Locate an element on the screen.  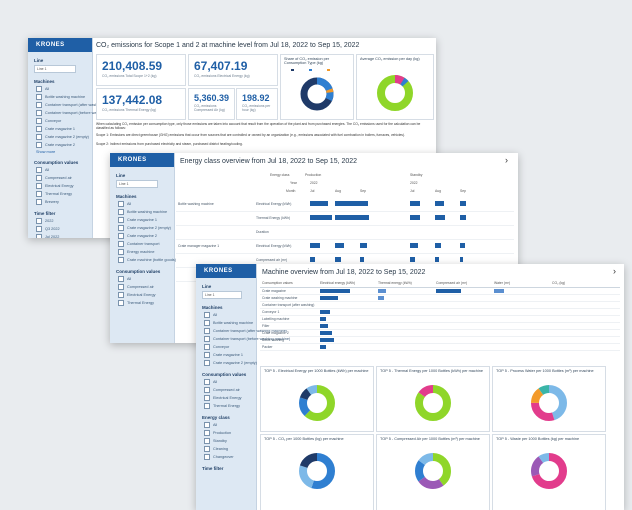
column-header: Water (m³) is located at coordinates (502, 283).